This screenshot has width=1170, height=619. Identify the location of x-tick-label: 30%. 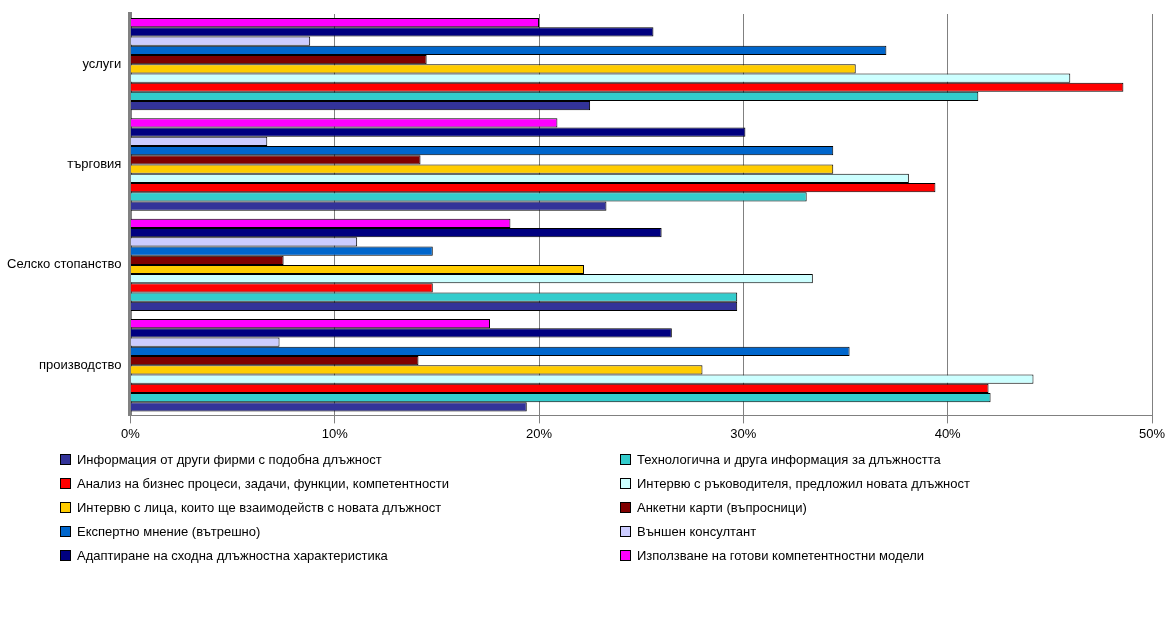
(743, 433).